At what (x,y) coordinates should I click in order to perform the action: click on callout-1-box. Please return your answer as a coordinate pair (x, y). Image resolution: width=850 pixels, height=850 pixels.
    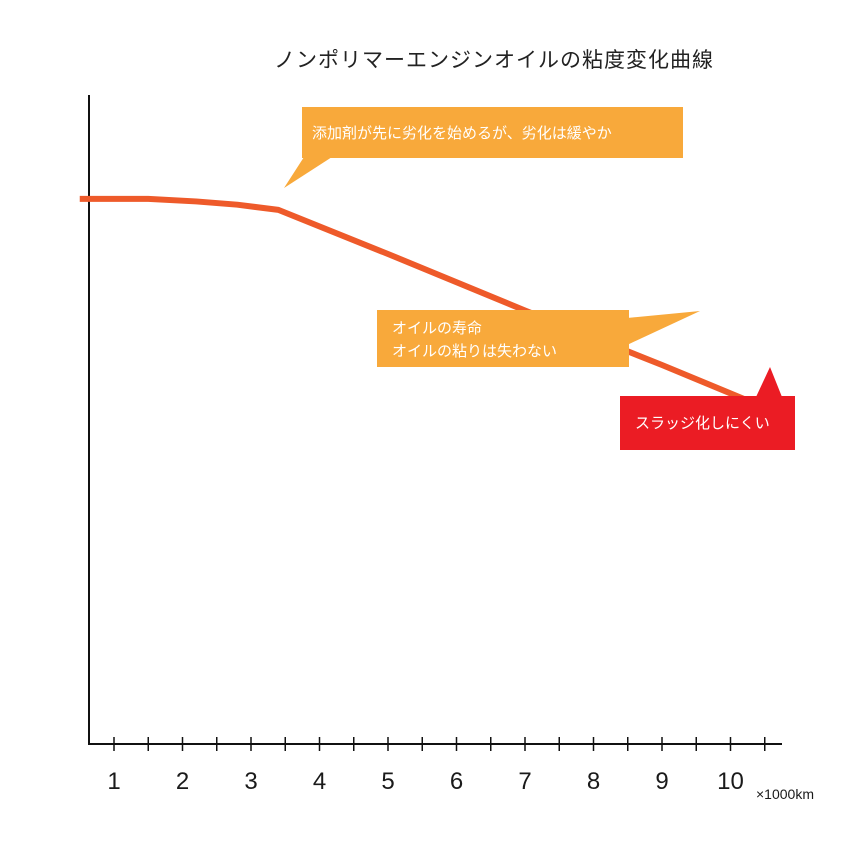
    Looking at the image, I should click on (492, 132).